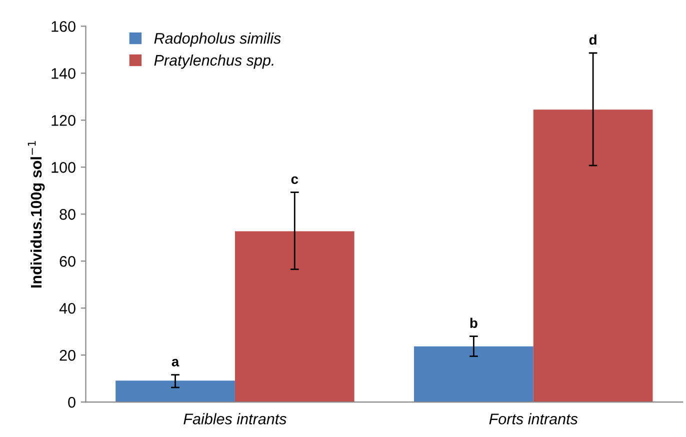 The width and height of the screenshot is (686, 437). Describe the element at coordinates (72, 402) in the screenshot. I see `y-tick-label: 0` at that location.